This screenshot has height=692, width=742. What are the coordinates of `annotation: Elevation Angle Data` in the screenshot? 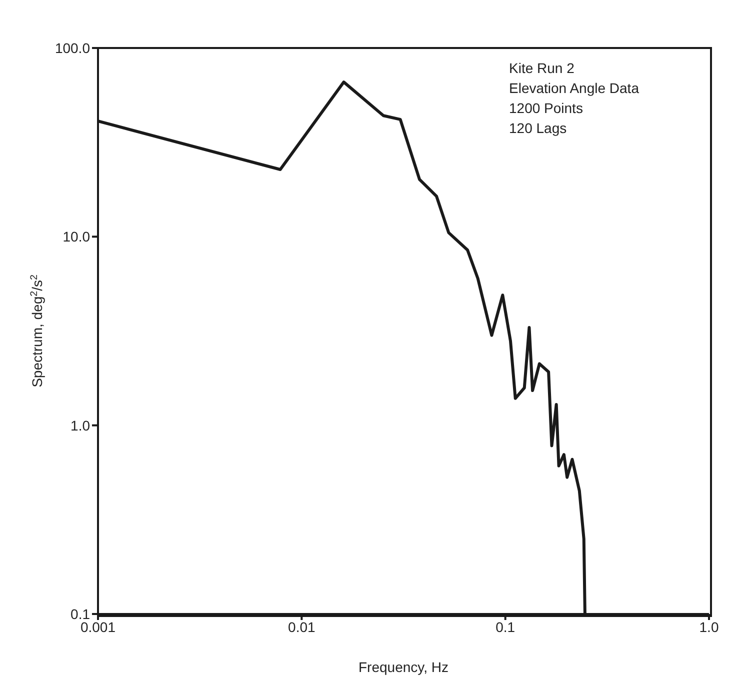 It's located at (574, 88).